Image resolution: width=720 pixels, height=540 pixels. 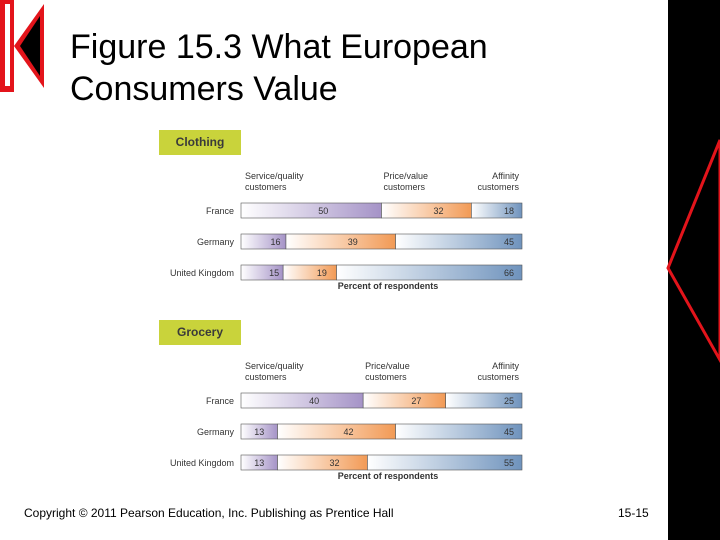 What do you see at coordinates (405, 187) in the screenshot?
I see `clothing-legend-price-value-line2: customers` at bounding box center [405, 187].